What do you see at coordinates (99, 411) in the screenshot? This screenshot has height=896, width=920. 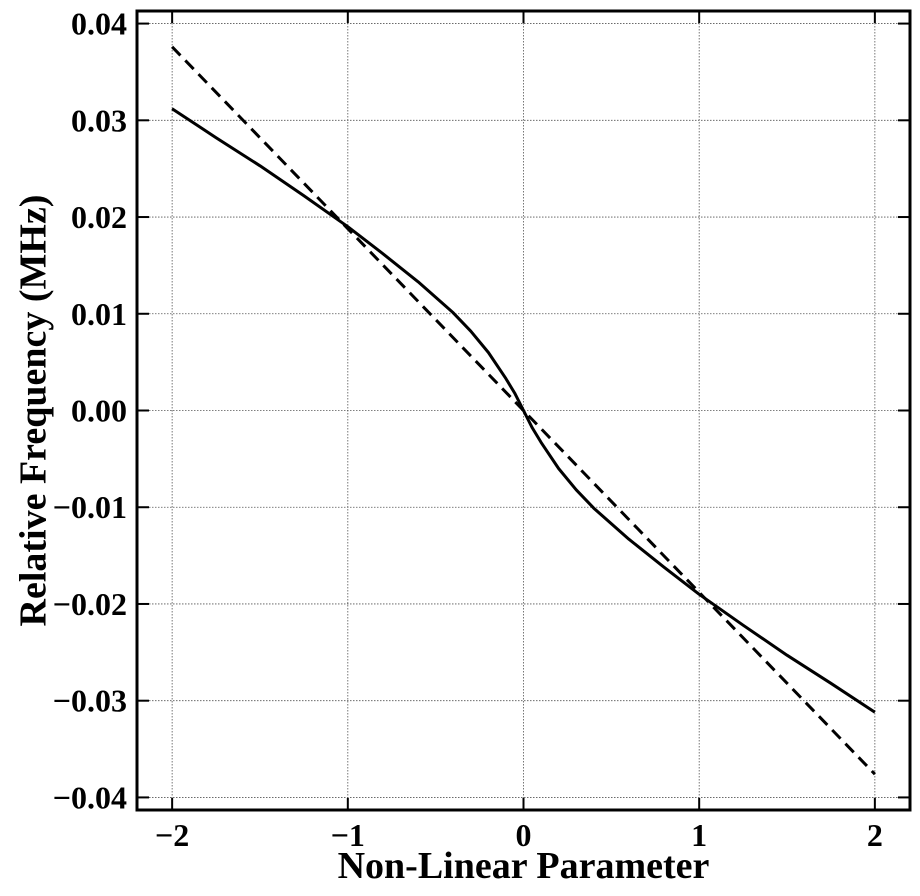 I see `y-tick-label: 0.00` at bounding box center [99, 411].